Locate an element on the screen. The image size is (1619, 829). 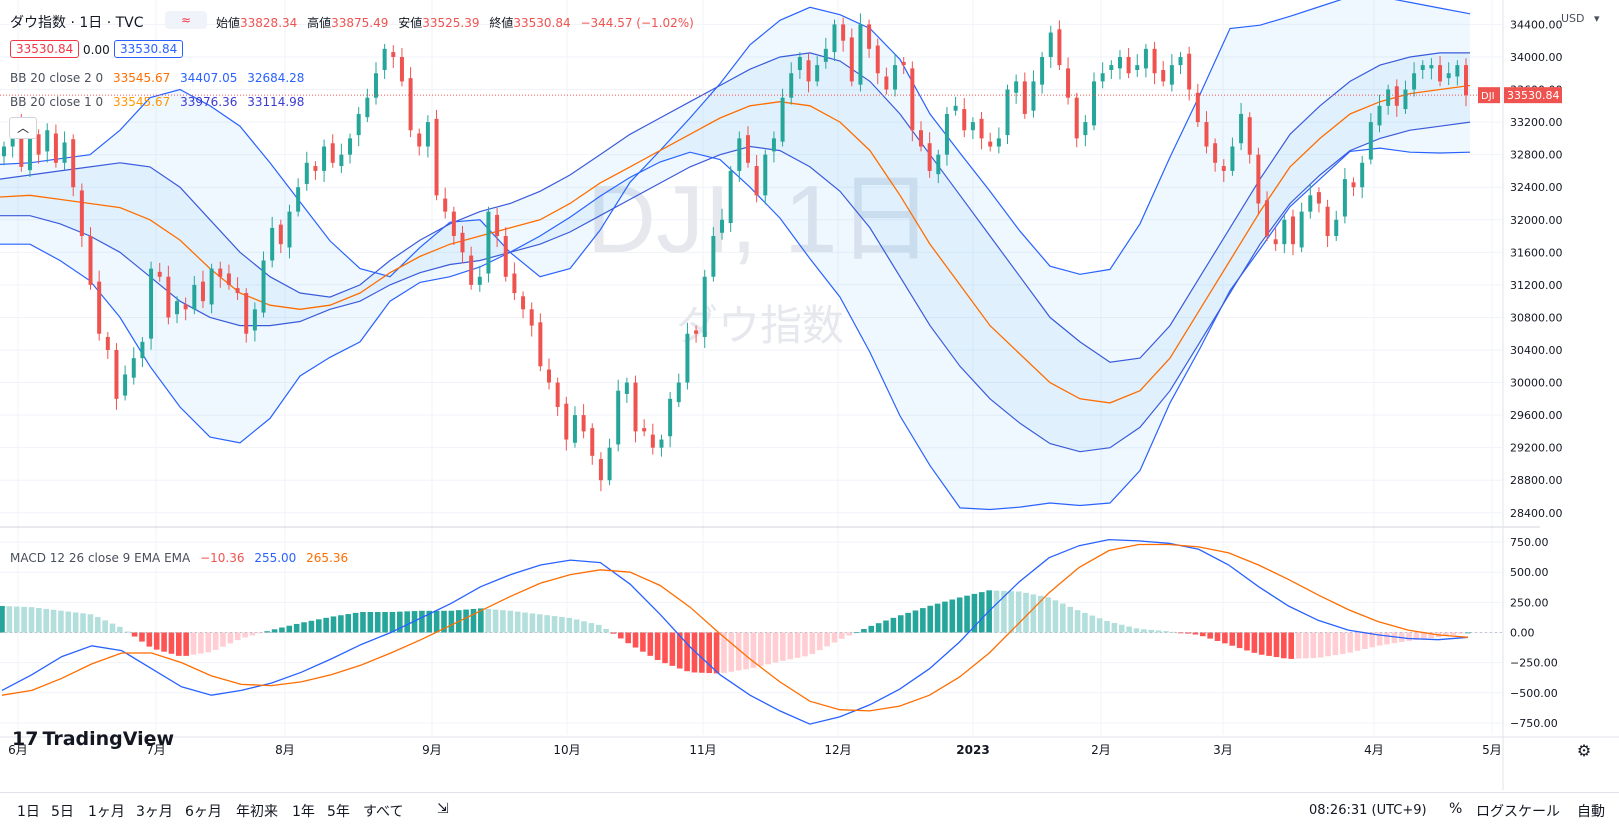
spread-value: 0.00 is located at coordinates (96, 50).